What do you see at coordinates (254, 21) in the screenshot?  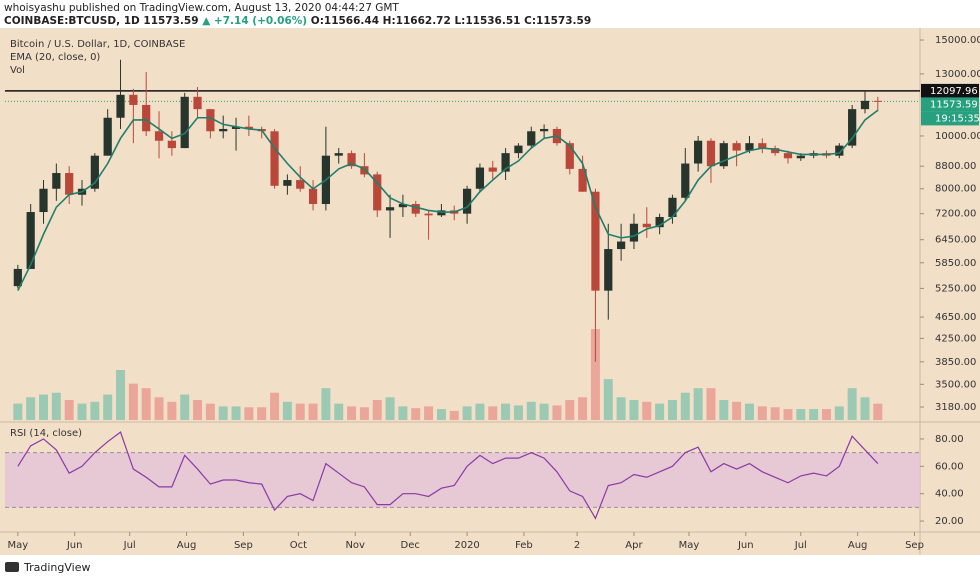 I see `change: ▲ +7.14 (+0.06%)` at bounding box center [254, 21].